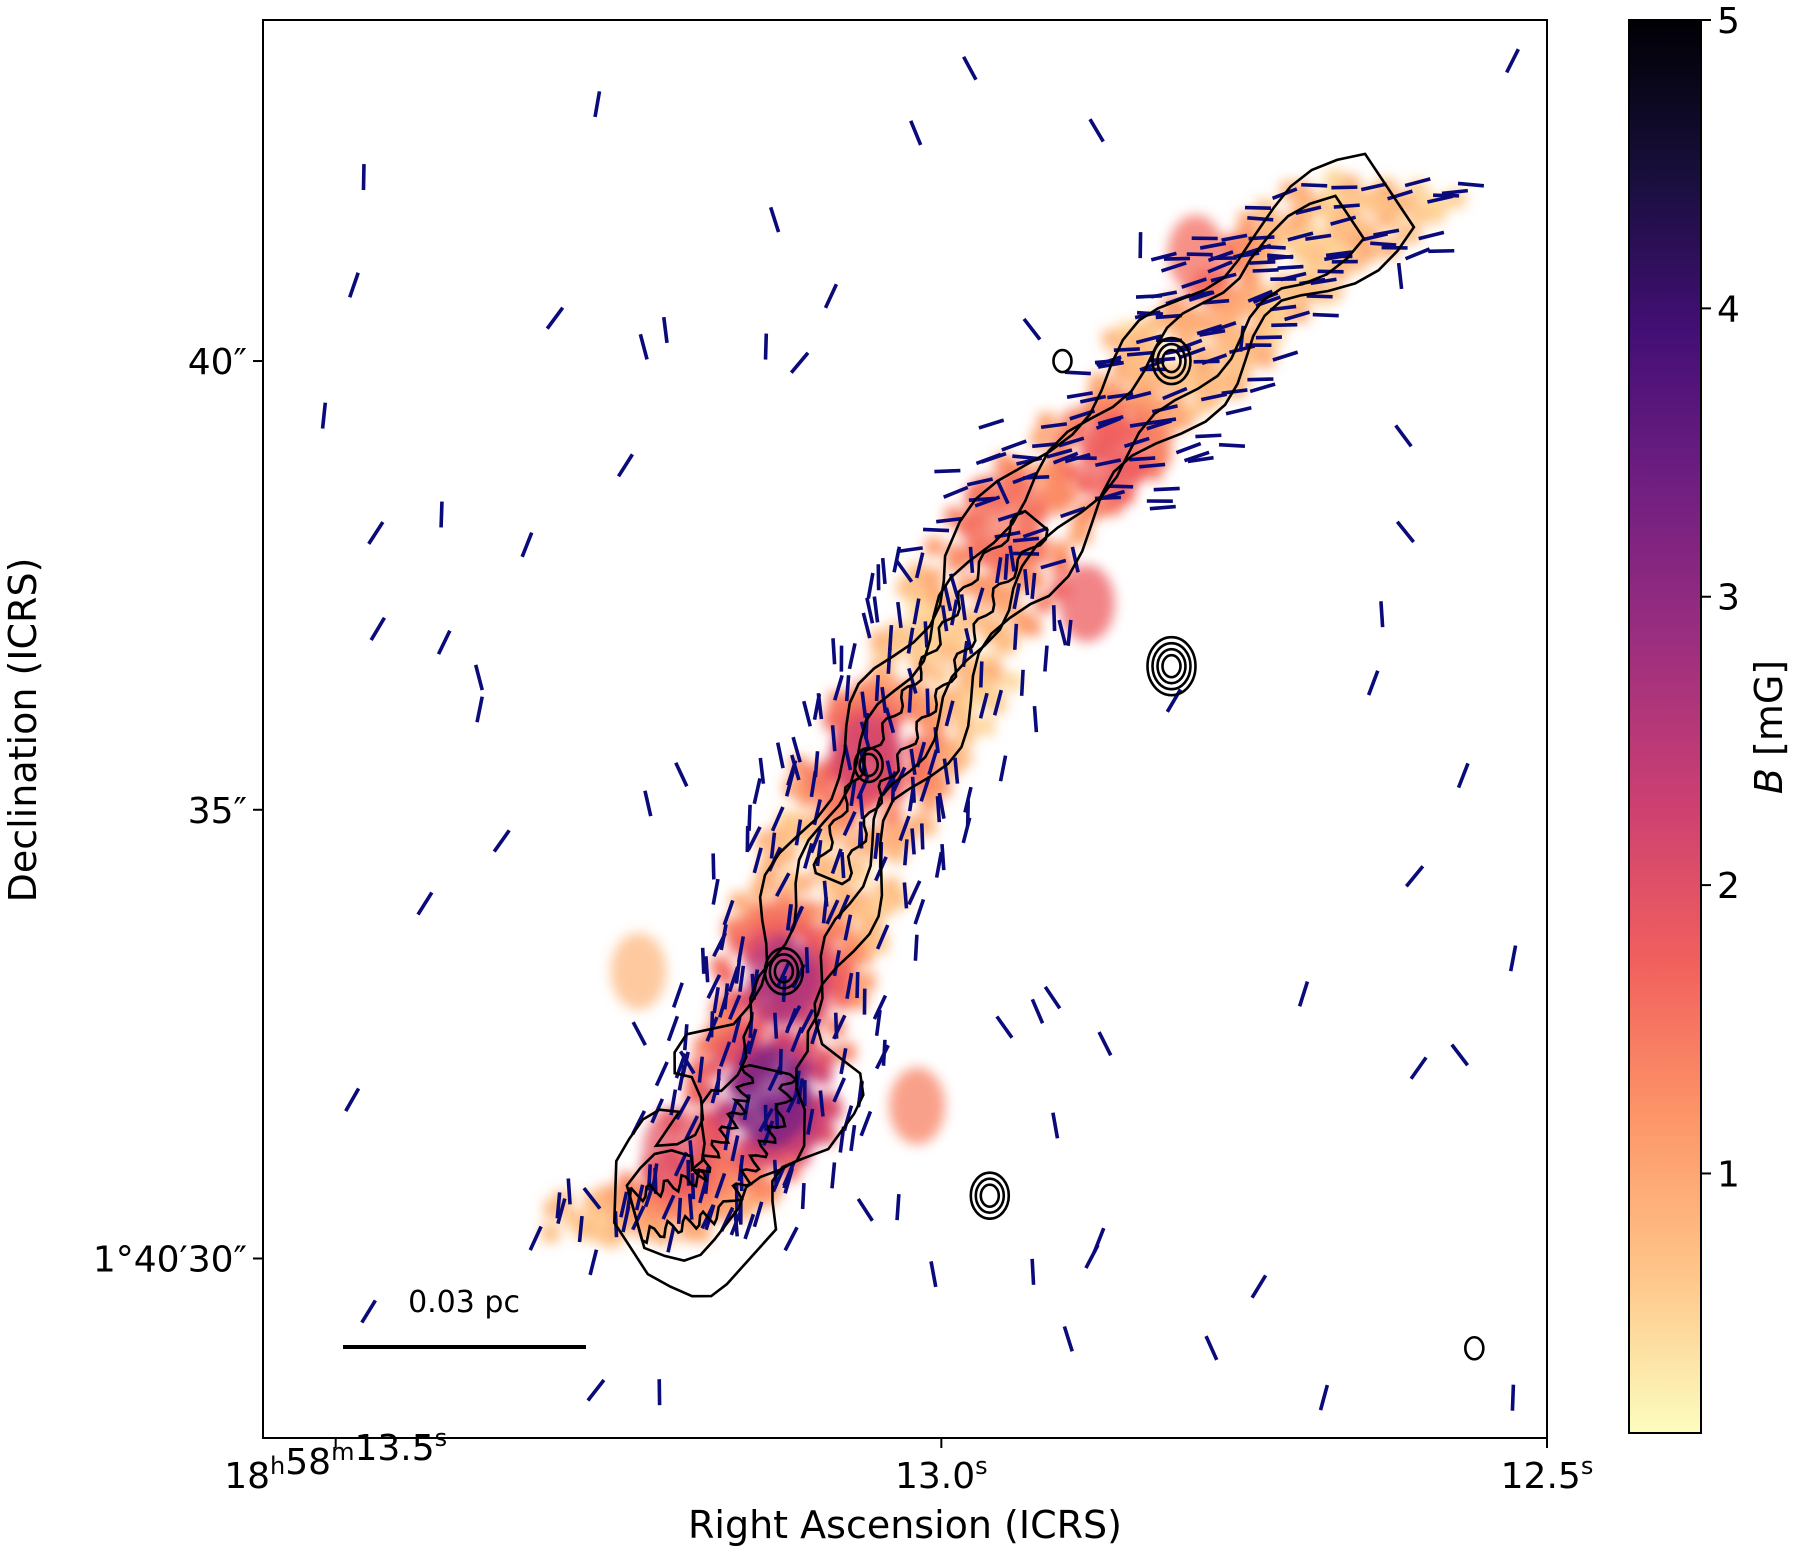 This screenshot has width=1793, height=1553. I want to click on y-tick-label: 35″, so click(217, 811).